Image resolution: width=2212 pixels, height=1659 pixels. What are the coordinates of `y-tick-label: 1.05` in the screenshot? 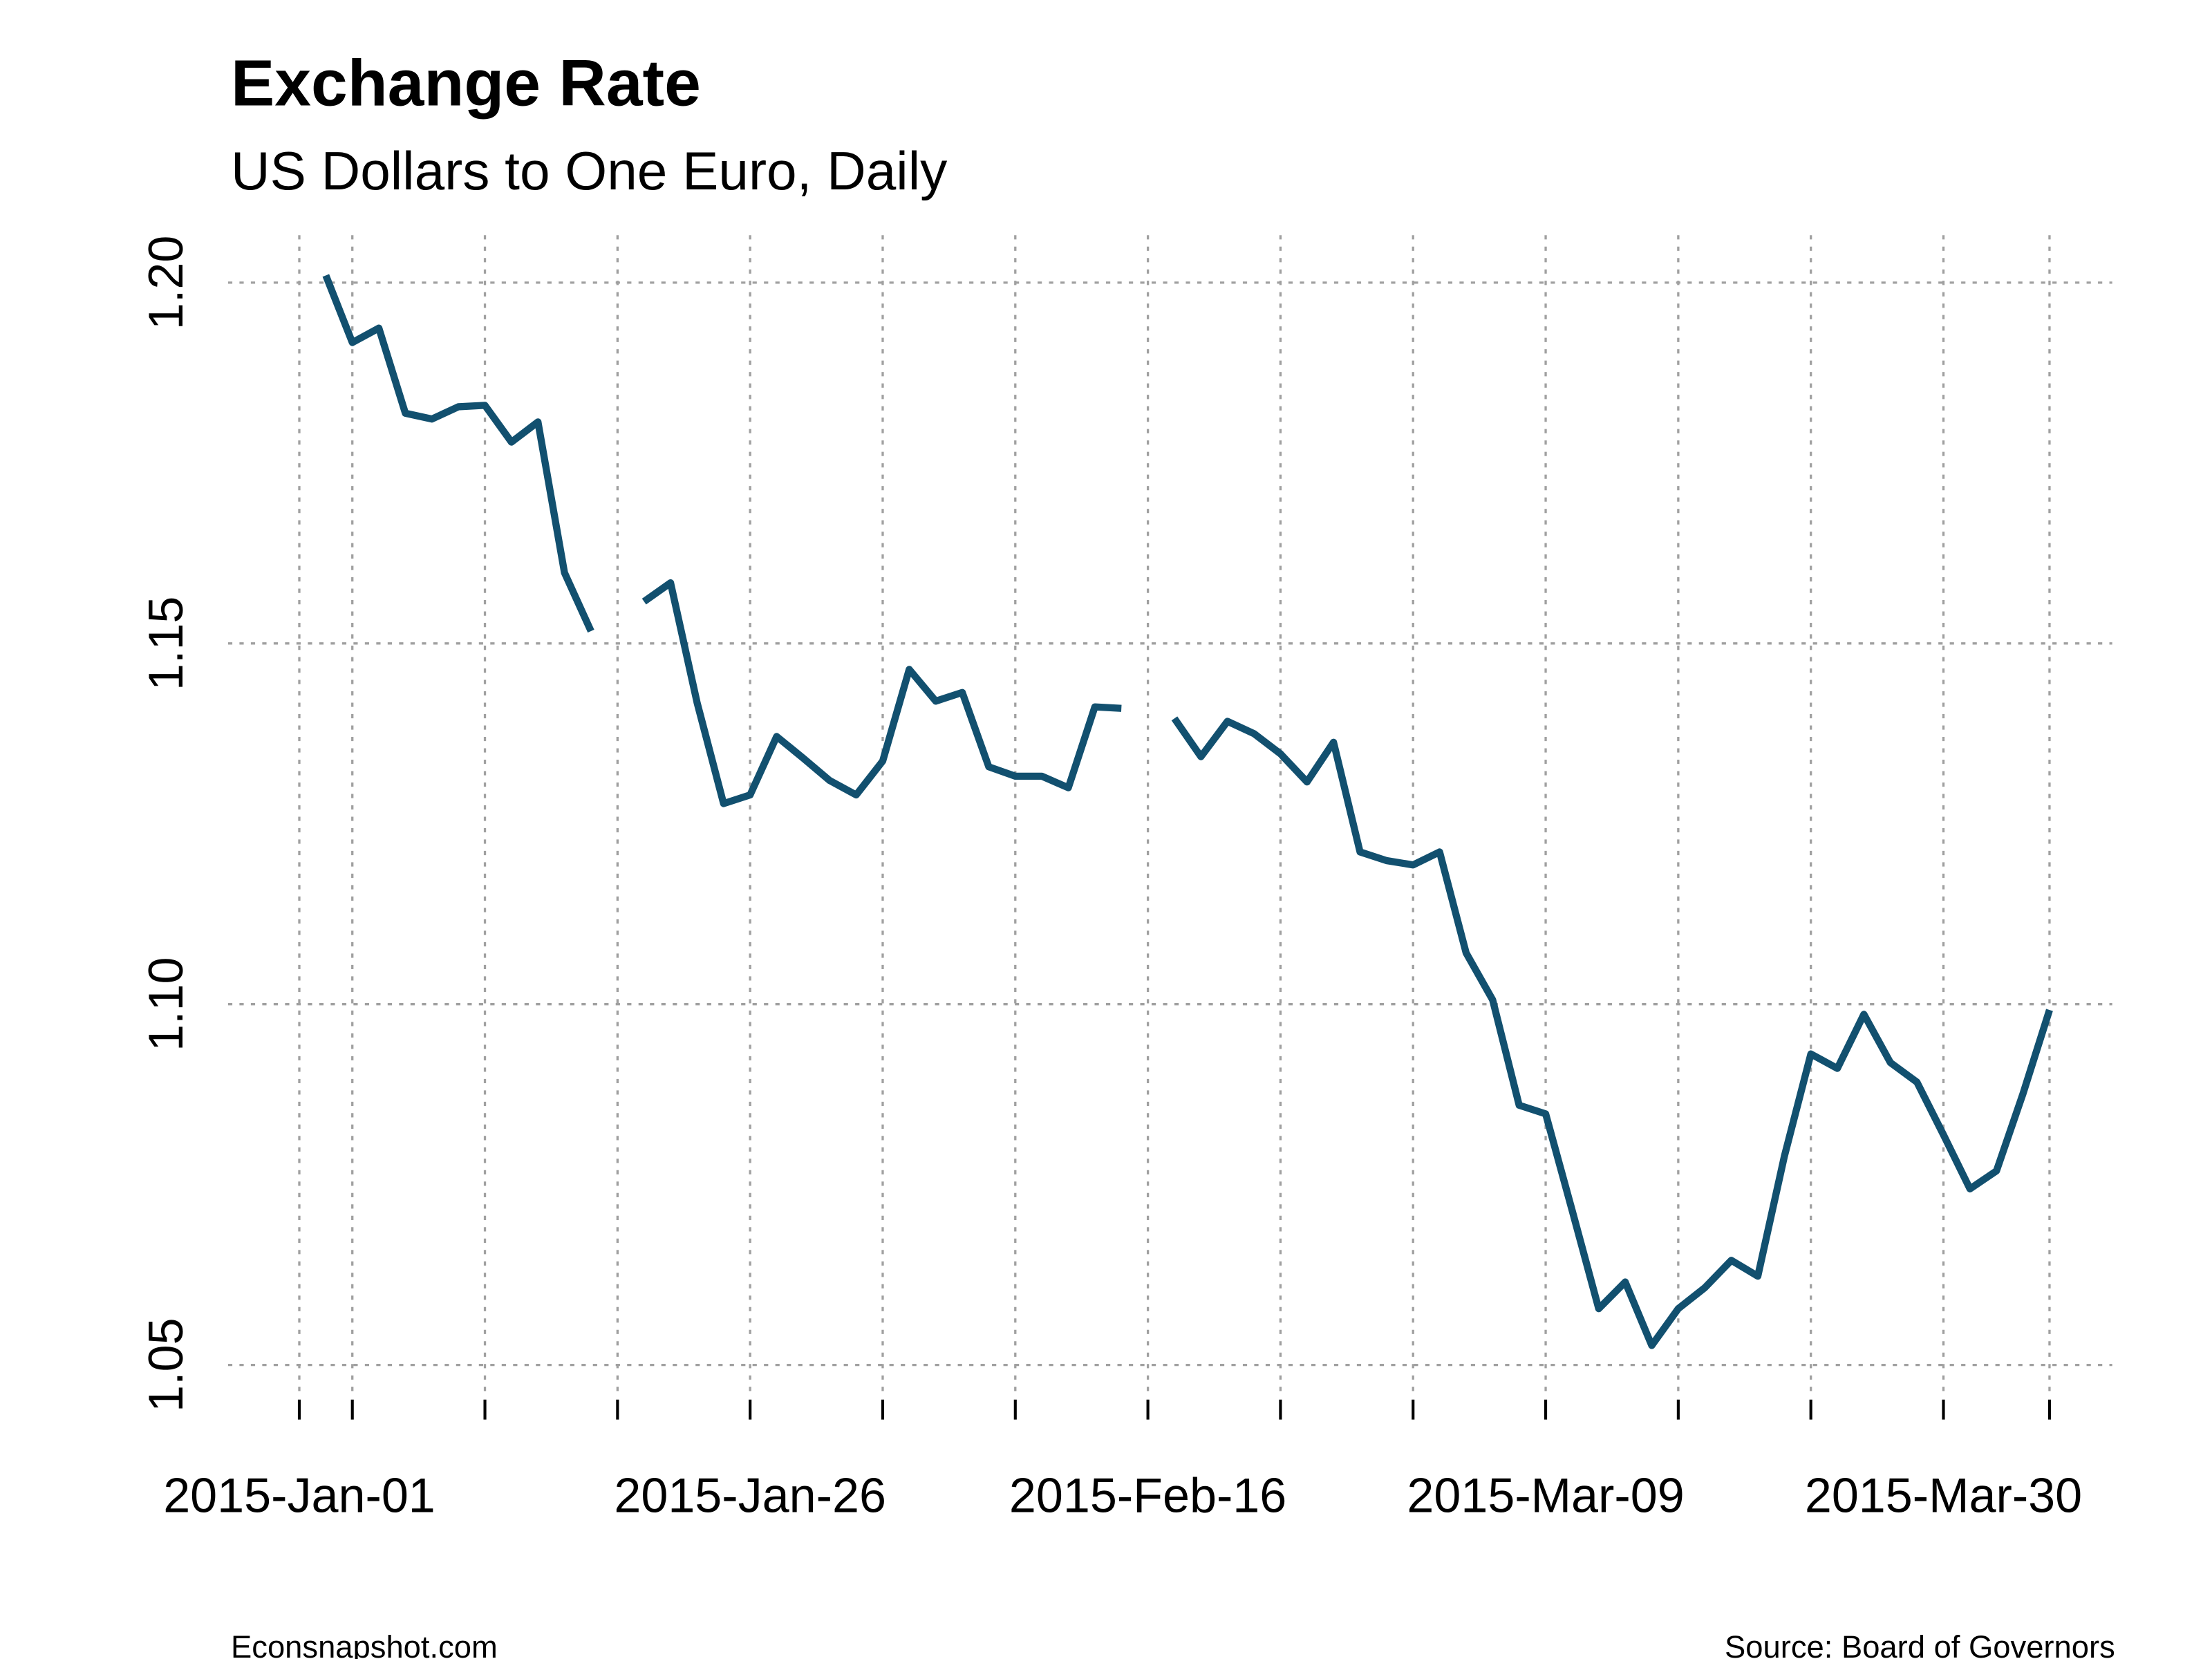 It's located at (166, 1365).